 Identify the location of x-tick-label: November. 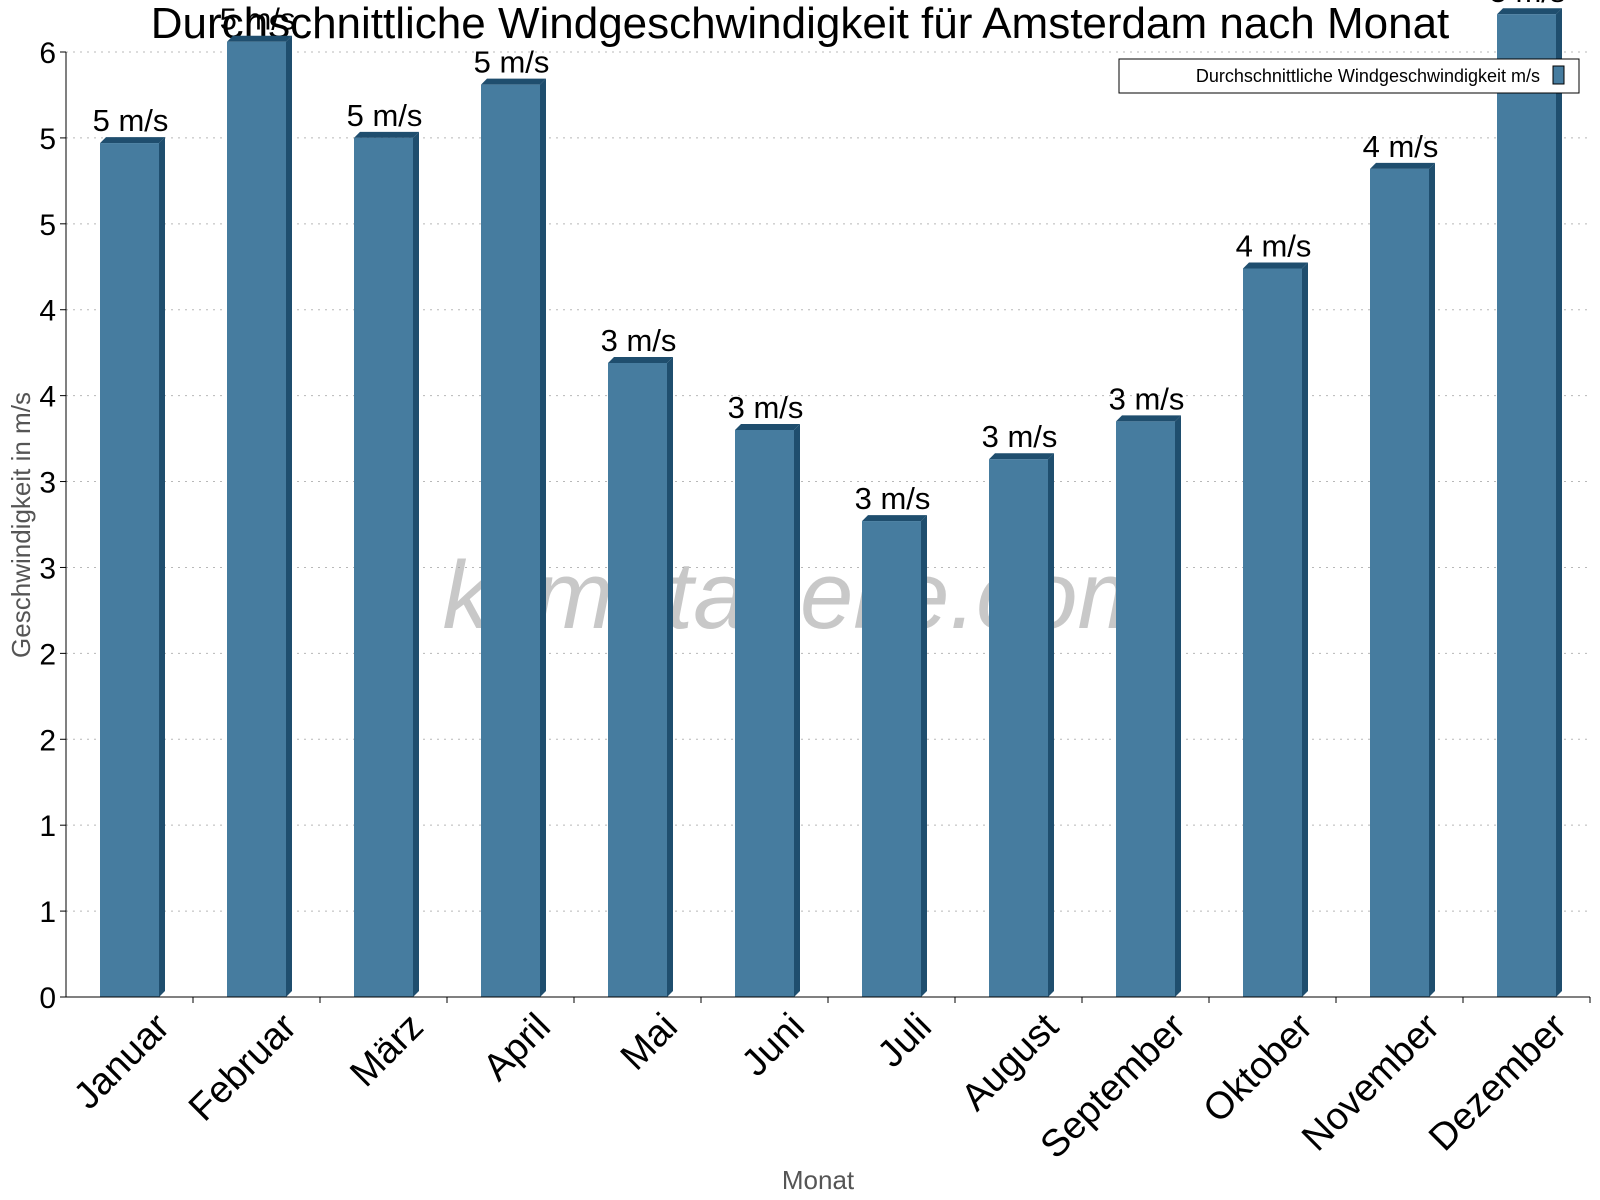
(1371, 1082).